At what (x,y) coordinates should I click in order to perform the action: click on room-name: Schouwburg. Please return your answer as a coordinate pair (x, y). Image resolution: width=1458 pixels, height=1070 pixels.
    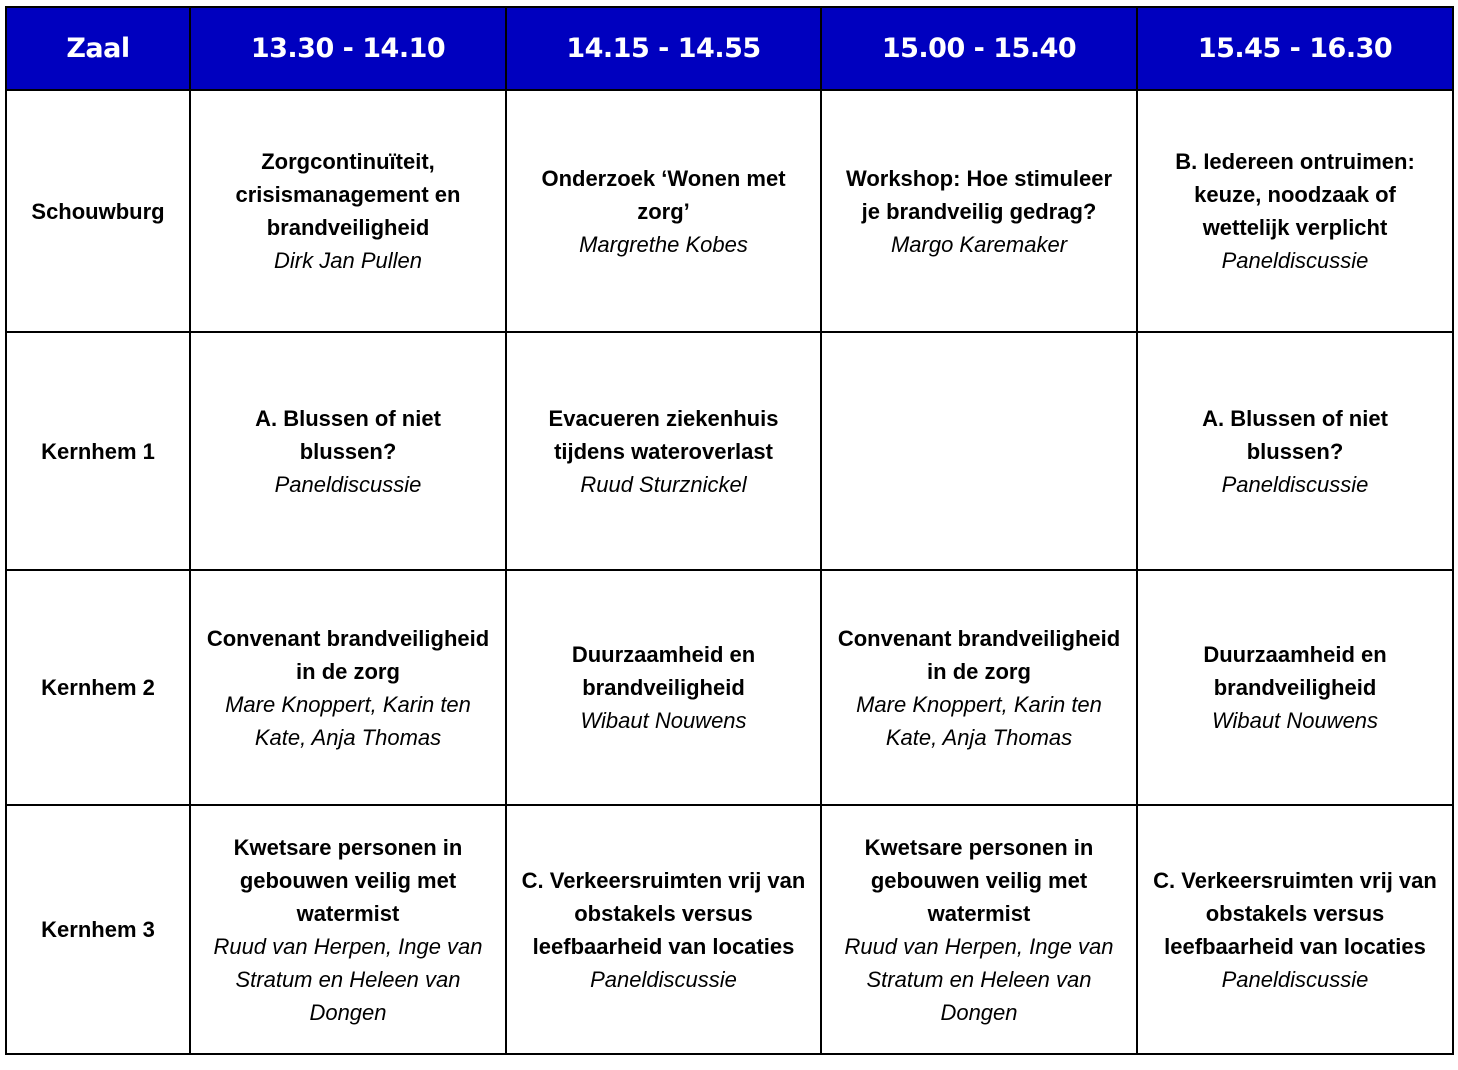
    Looking at the image, I should click on (98, 211).